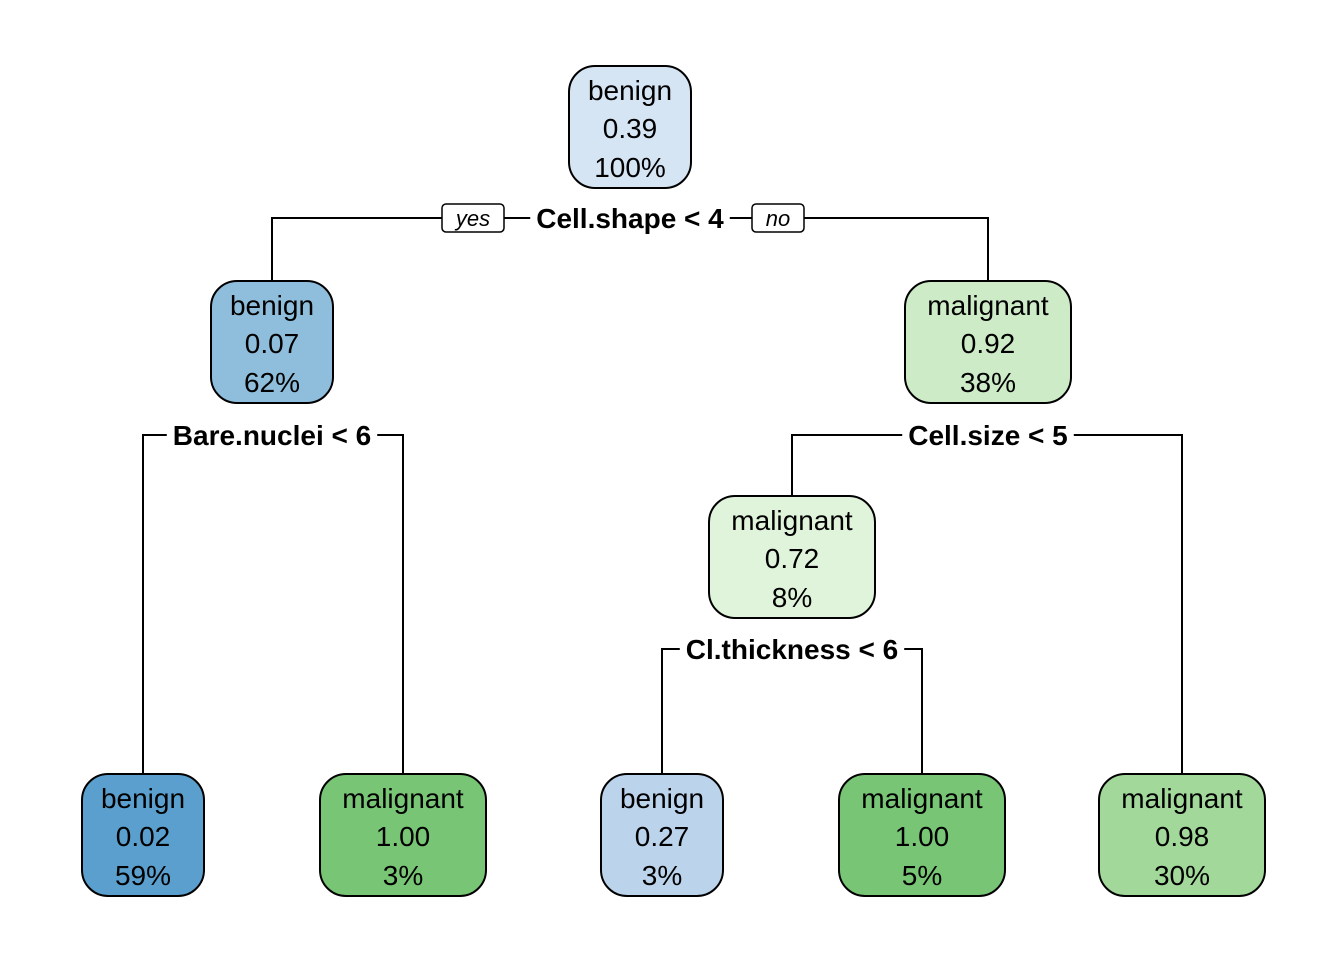  I want to click on no-branch-label-text: no, so click(778, 218).